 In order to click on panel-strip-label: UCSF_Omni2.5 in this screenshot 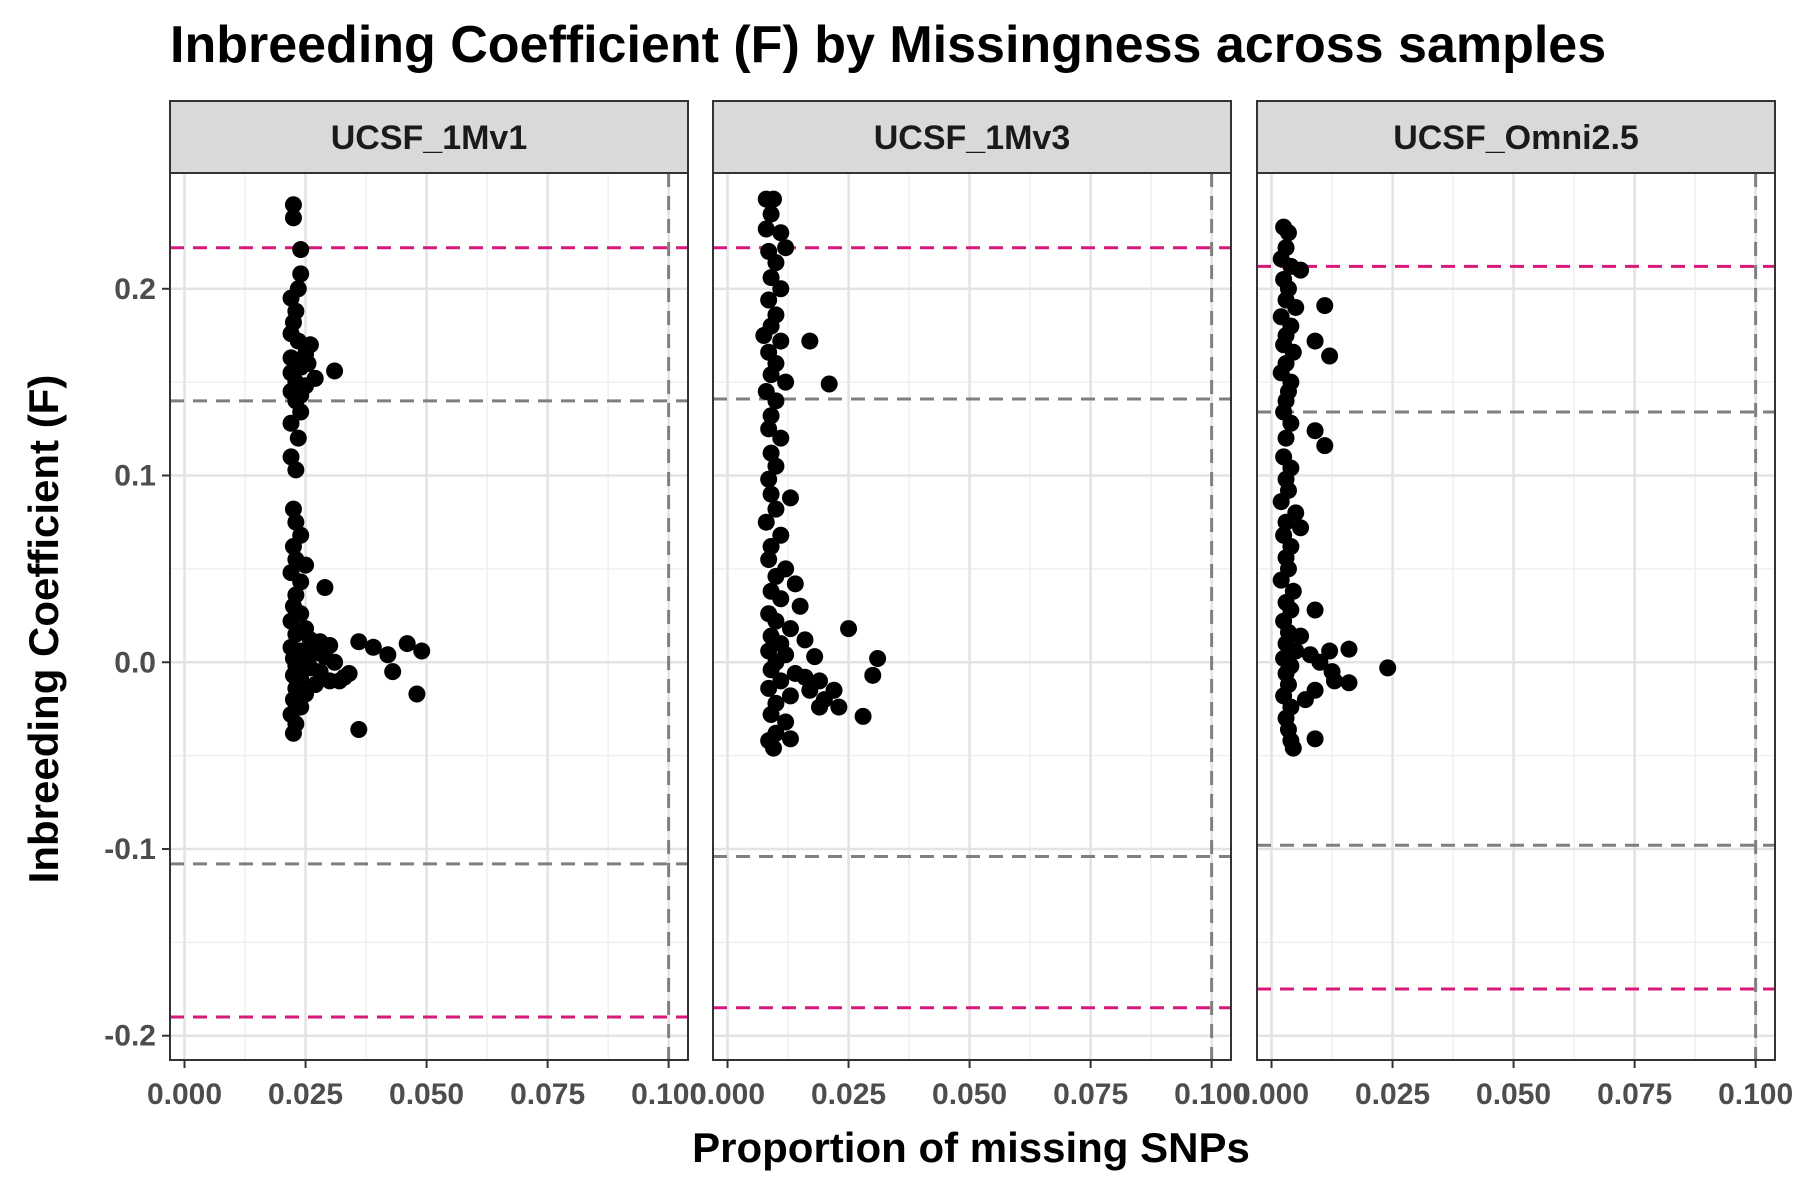, I will do `click(1516, 138)`.